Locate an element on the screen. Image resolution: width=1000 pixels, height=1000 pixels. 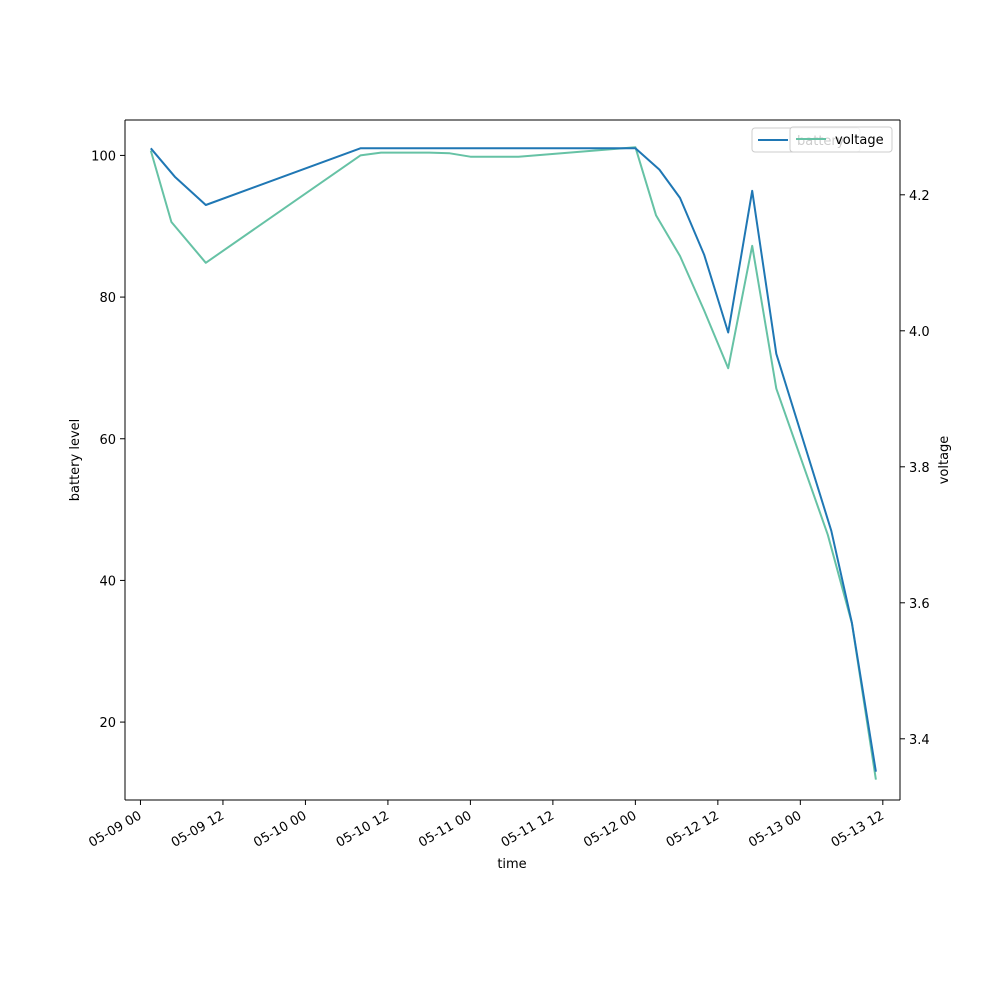
legend-voltage-box is located at coordinates (841, 139).